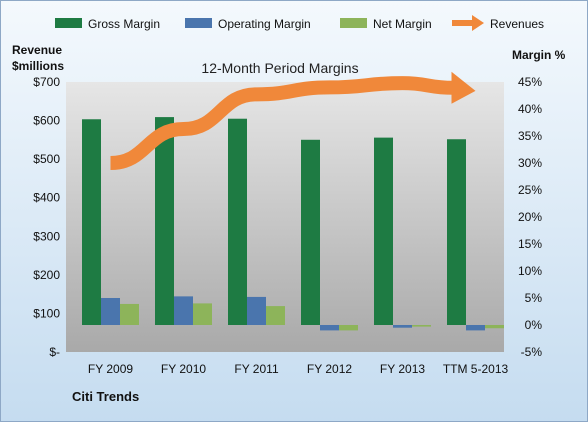 This screenshot has width=588, height=422. What do you see at coordinates (530, 109) in the screenshot?
I see `right-tick-label: 40%` at bounding box center [530, 109].